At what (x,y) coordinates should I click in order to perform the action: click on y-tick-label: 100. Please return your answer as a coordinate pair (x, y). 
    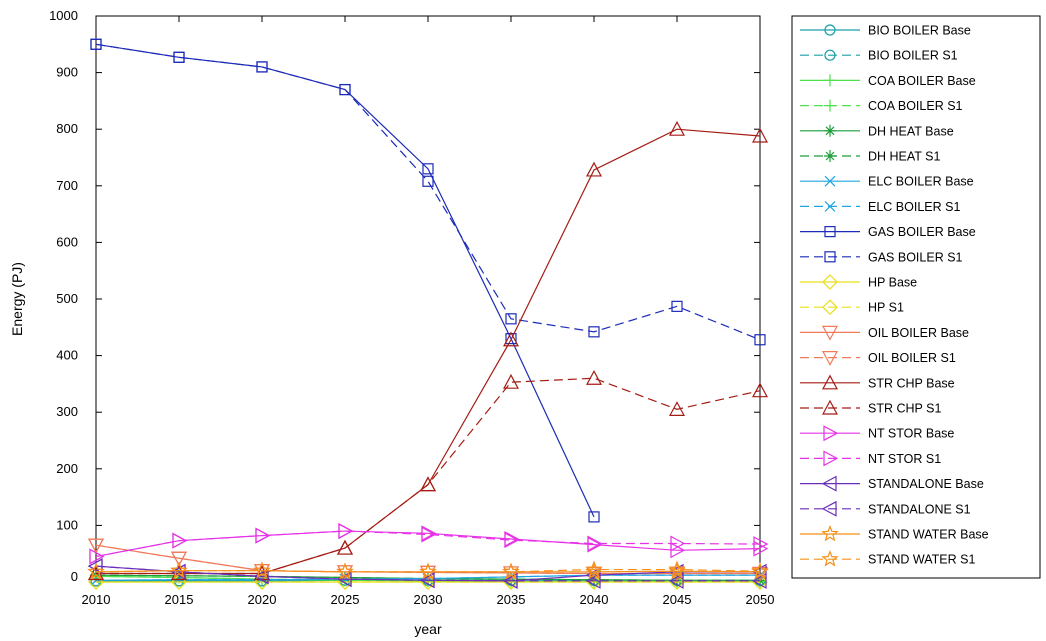
    Looking at the image, I should click on (67, 524).